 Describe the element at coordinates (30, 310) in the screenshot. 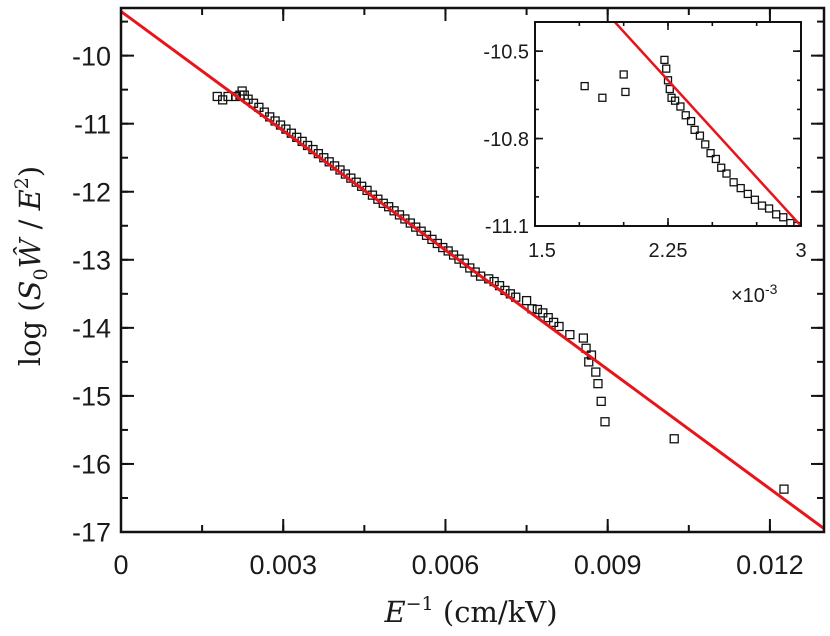

I see `y-axis-title-open-paren: (` at that location.